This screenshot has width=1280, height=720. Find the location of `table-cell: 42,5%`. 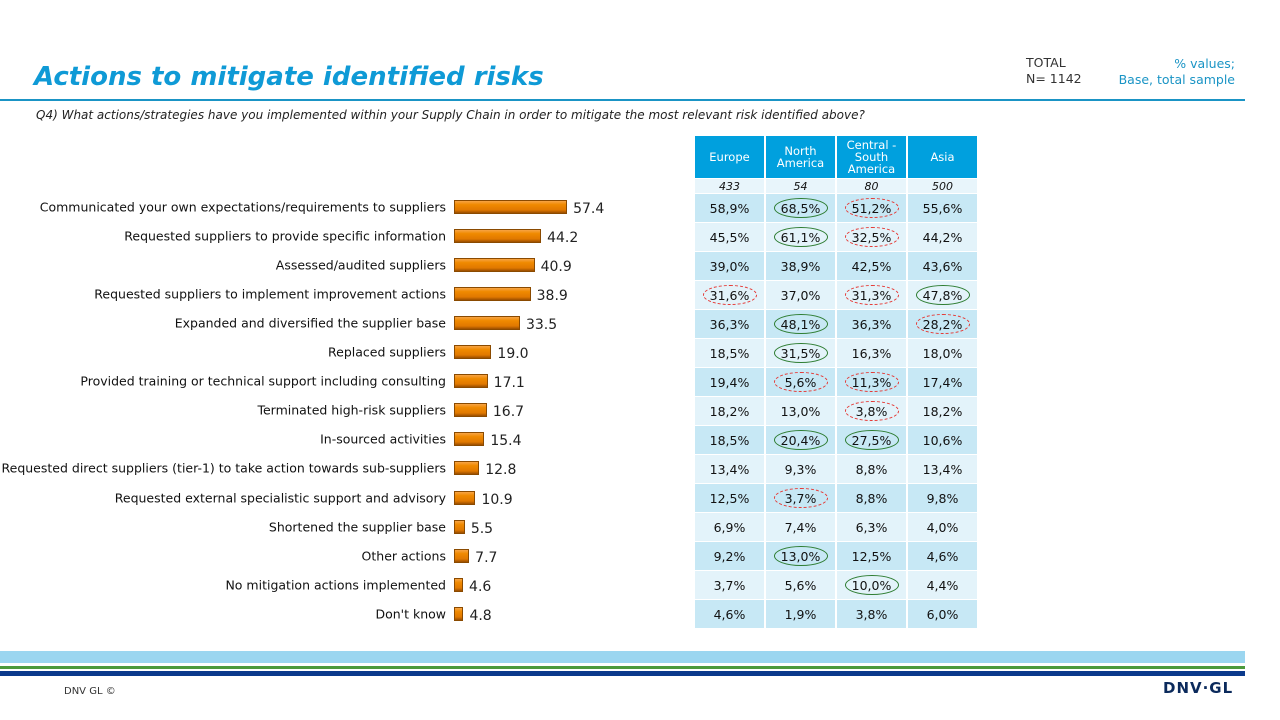

table-cell: 42,5% is located at coordinates (871, 266).